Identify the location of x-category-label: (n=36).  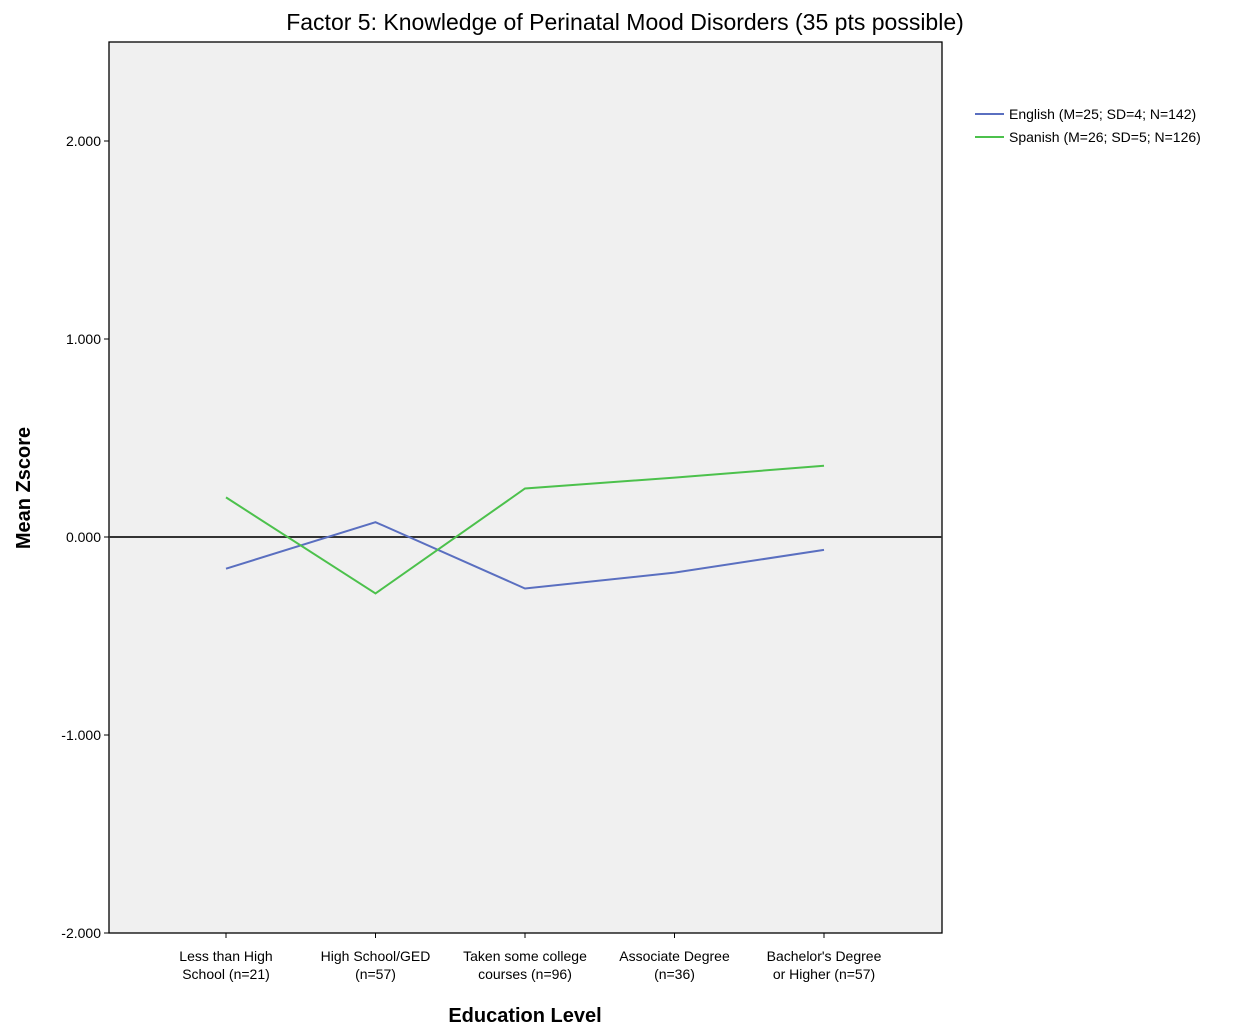
(674, 974).